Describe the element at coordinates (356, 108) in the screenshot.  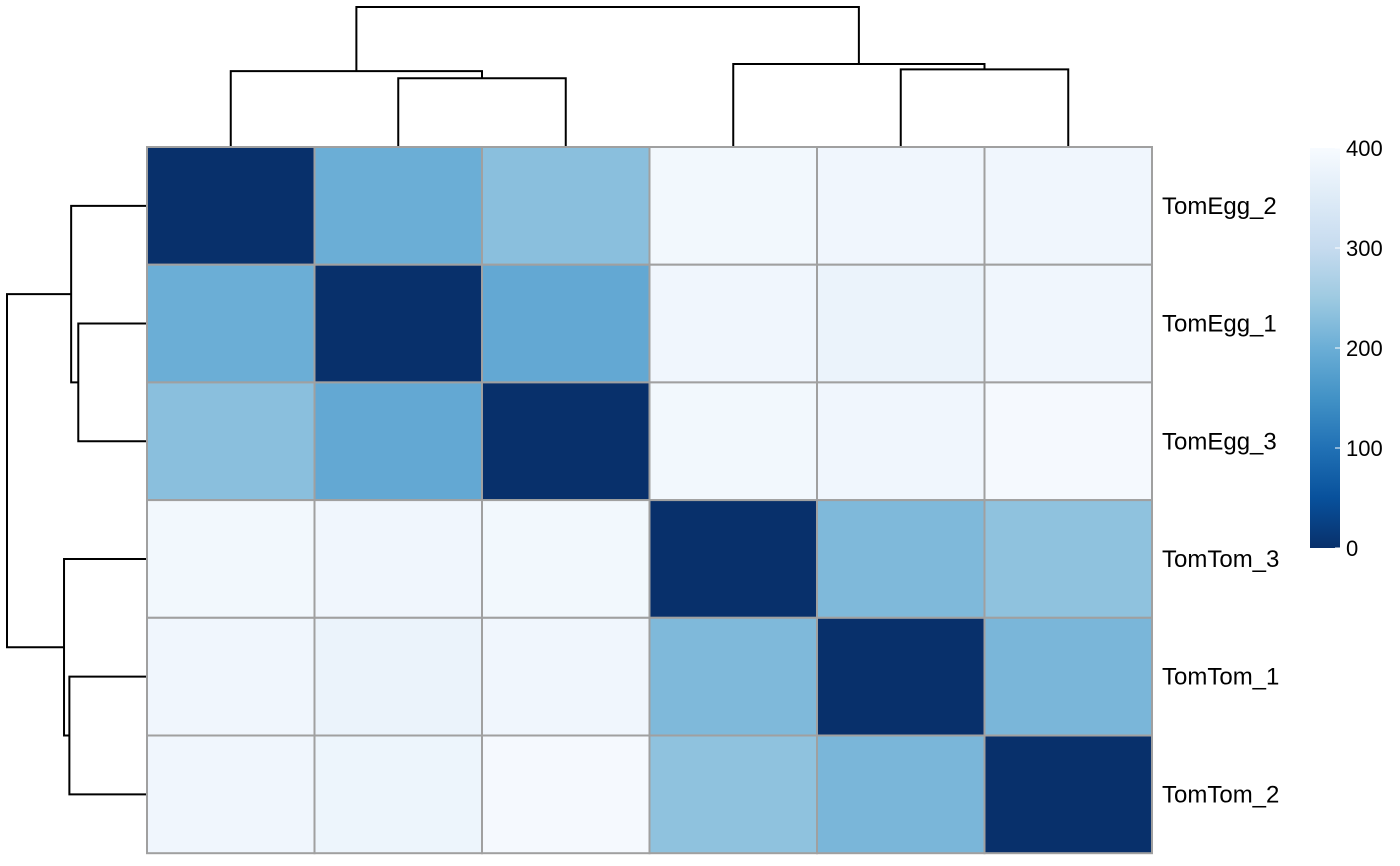
I see `col-dendro-merge-egg` at that location.